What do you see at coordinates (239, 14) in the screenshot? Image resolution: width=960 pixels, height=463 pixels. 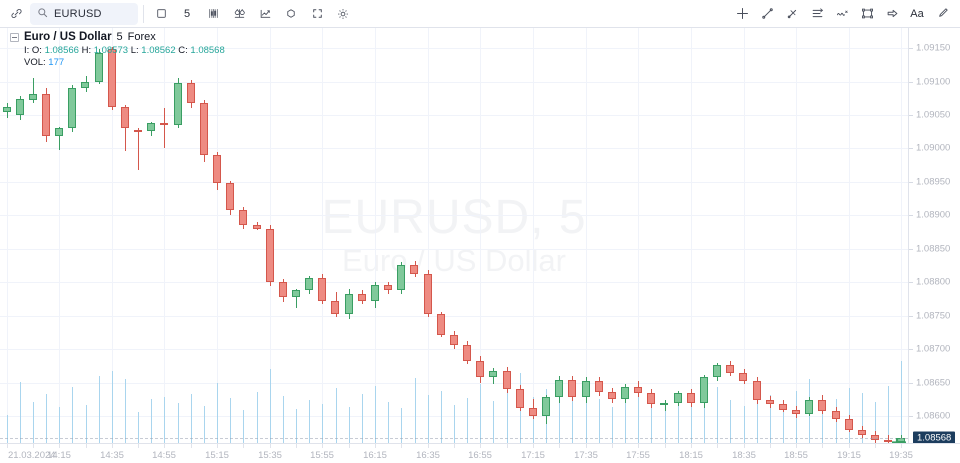 I see `compare-button` at bounding box center [239, 14].